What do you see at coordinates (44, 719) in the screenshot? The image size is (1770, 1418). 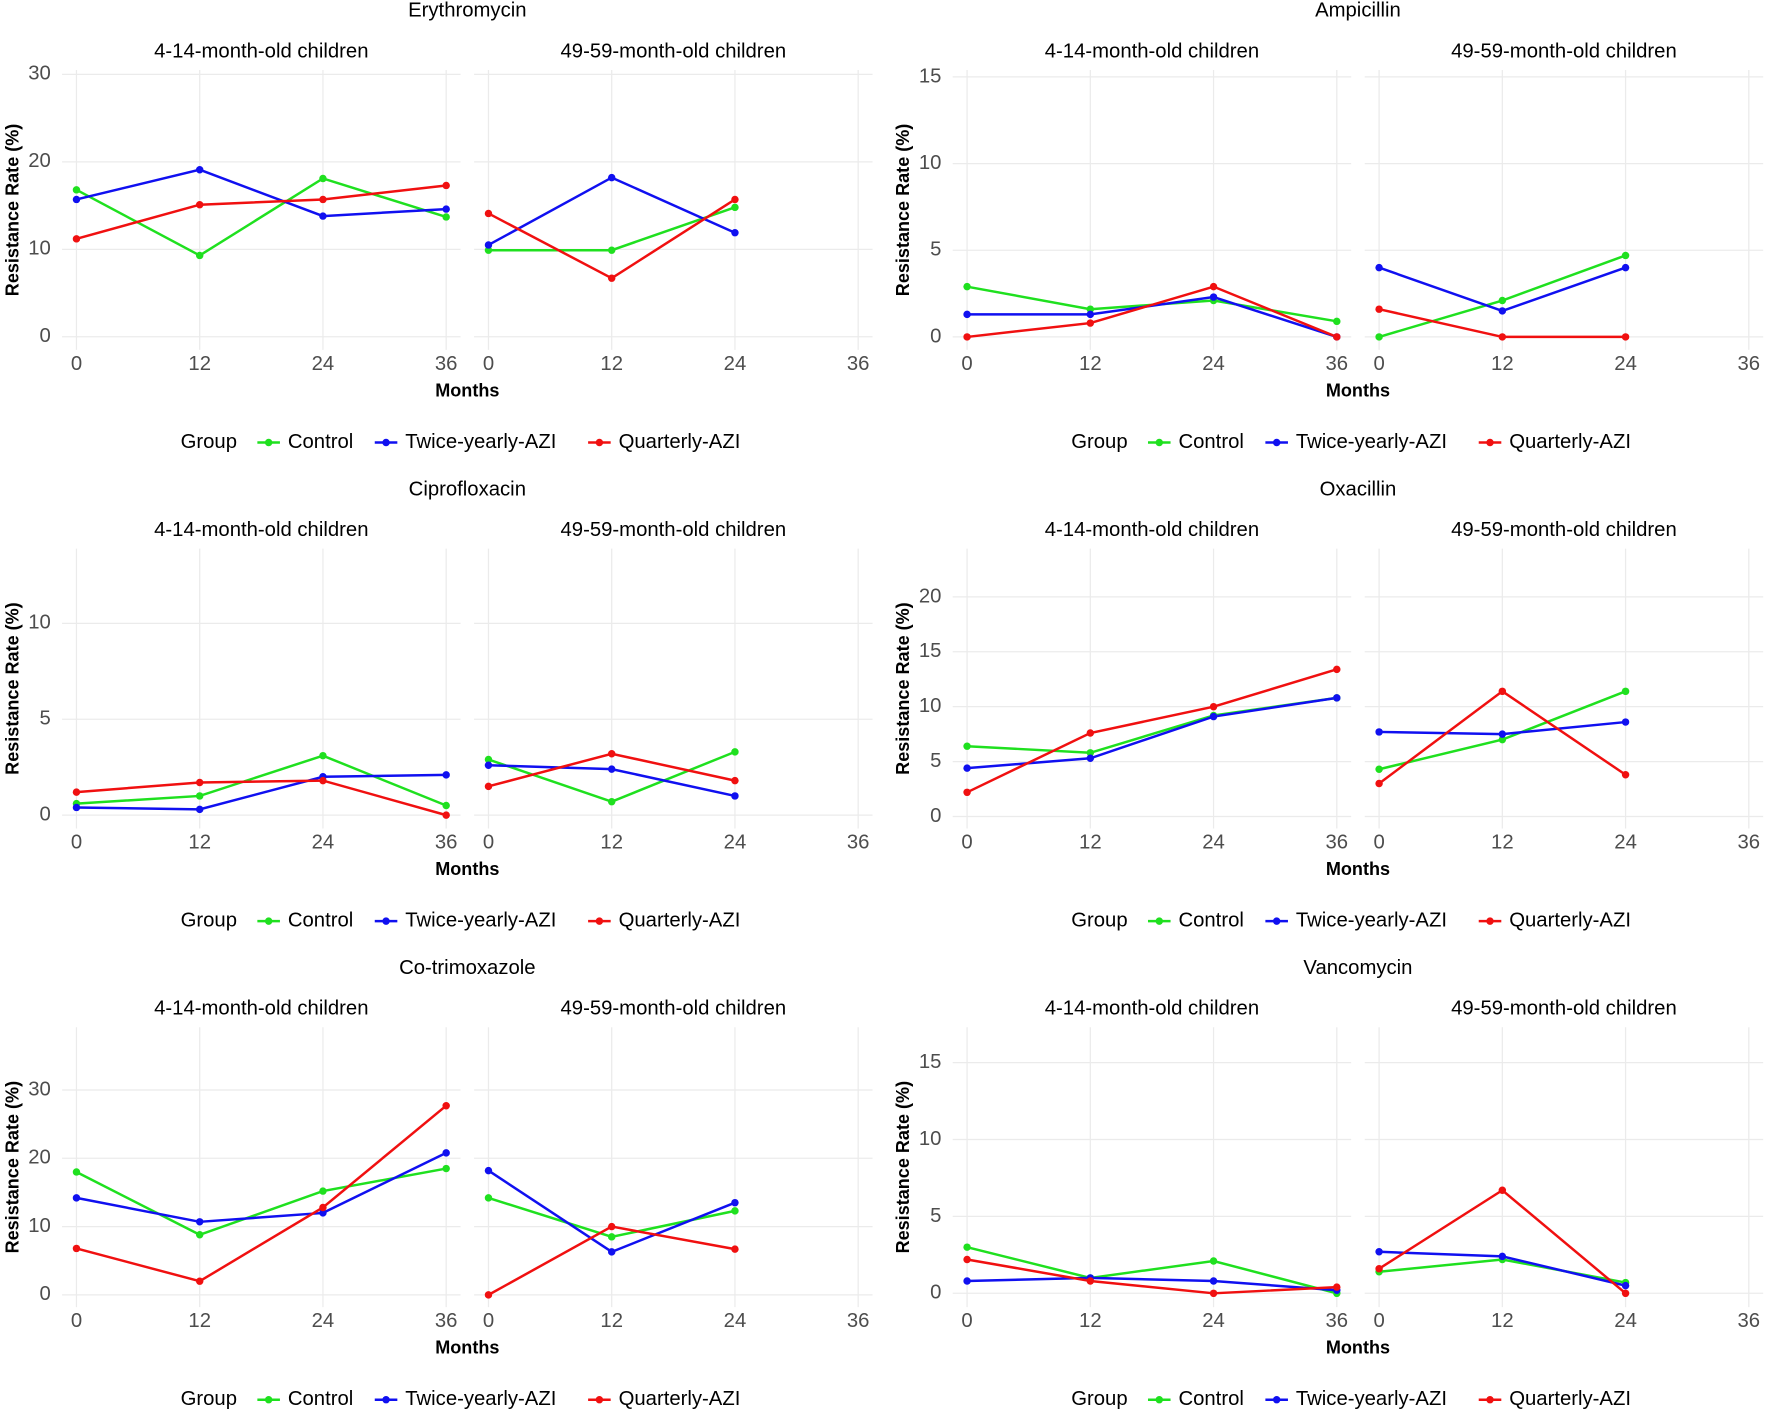 I see `y-tick-label: 5` at bounding box center [44, 719].